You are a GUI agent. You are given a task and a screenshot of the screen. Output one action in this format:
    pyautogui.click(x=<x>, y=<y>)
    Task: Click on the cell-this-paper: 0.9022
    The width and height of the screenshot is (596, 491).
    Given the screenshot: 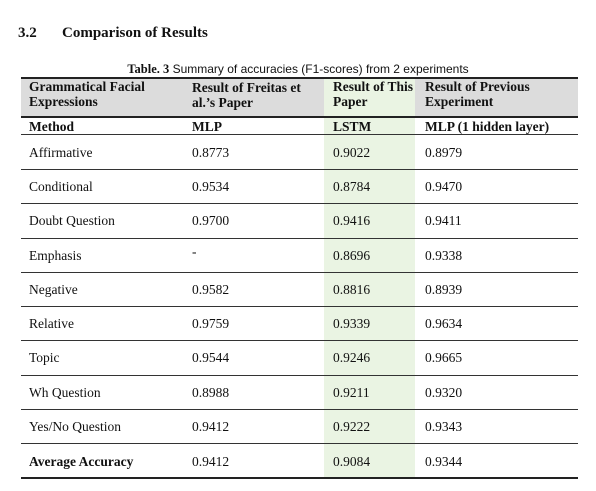 What is the action you would take?
    pyautogui.click(x=352, y=152)
    